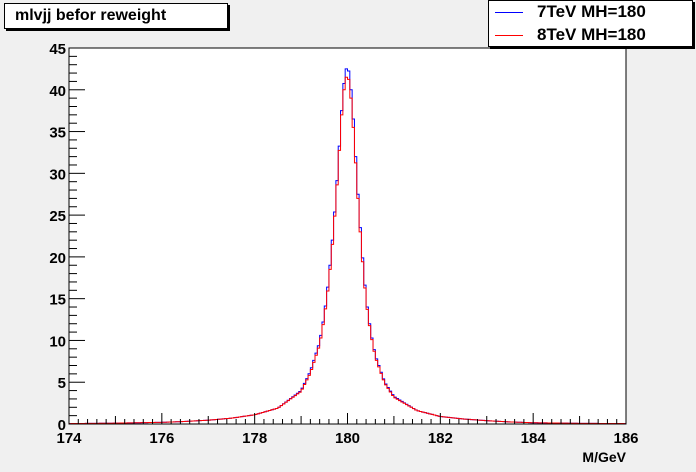  I want to click on legend: 7TeV MH=180 8TeV MH=180, so click(590, 23).